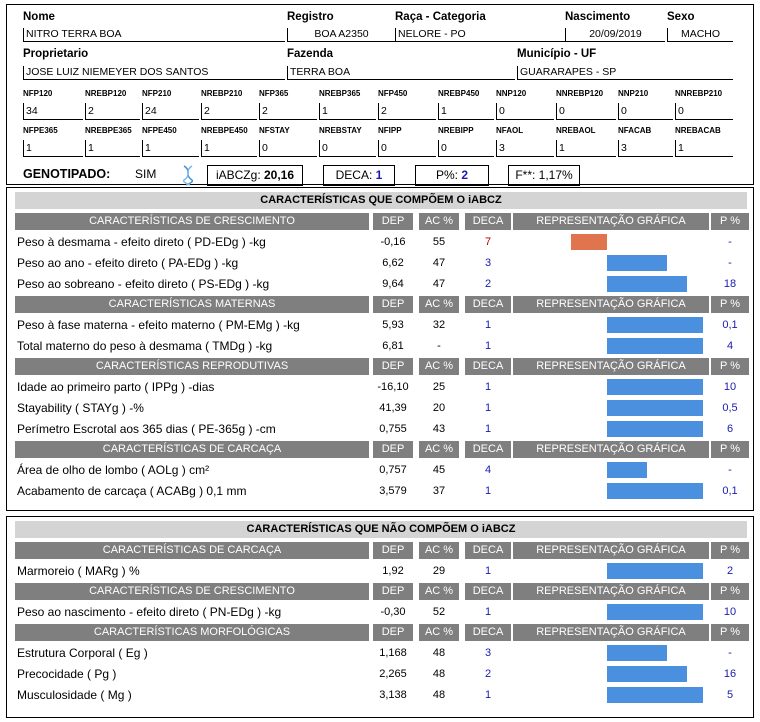  I want to click on ac-value: 47, so click(439, 284).